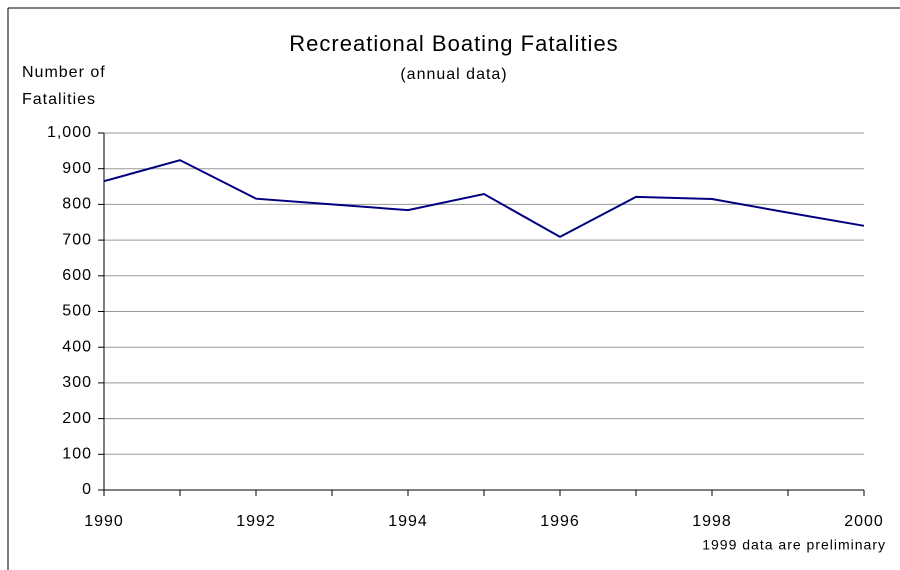 Image resolution: width=900 pixels, height=570 pixels. What do you see at coordinates (484, 199) in the screenshot?
I see `series-line` at bounding box center [484, 199].